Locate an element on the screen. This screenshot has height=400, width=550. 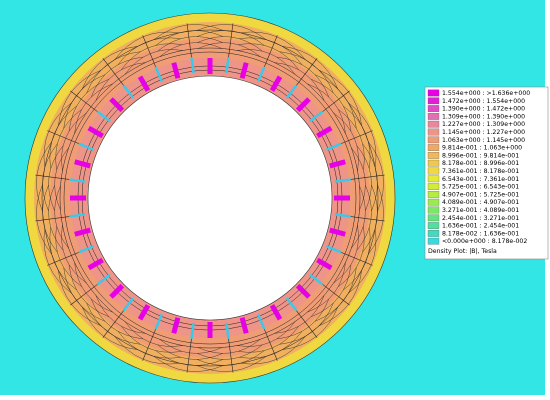
legend-label: 4.089e-001 : 4.907e-001 is located at coordinates (480, 202).